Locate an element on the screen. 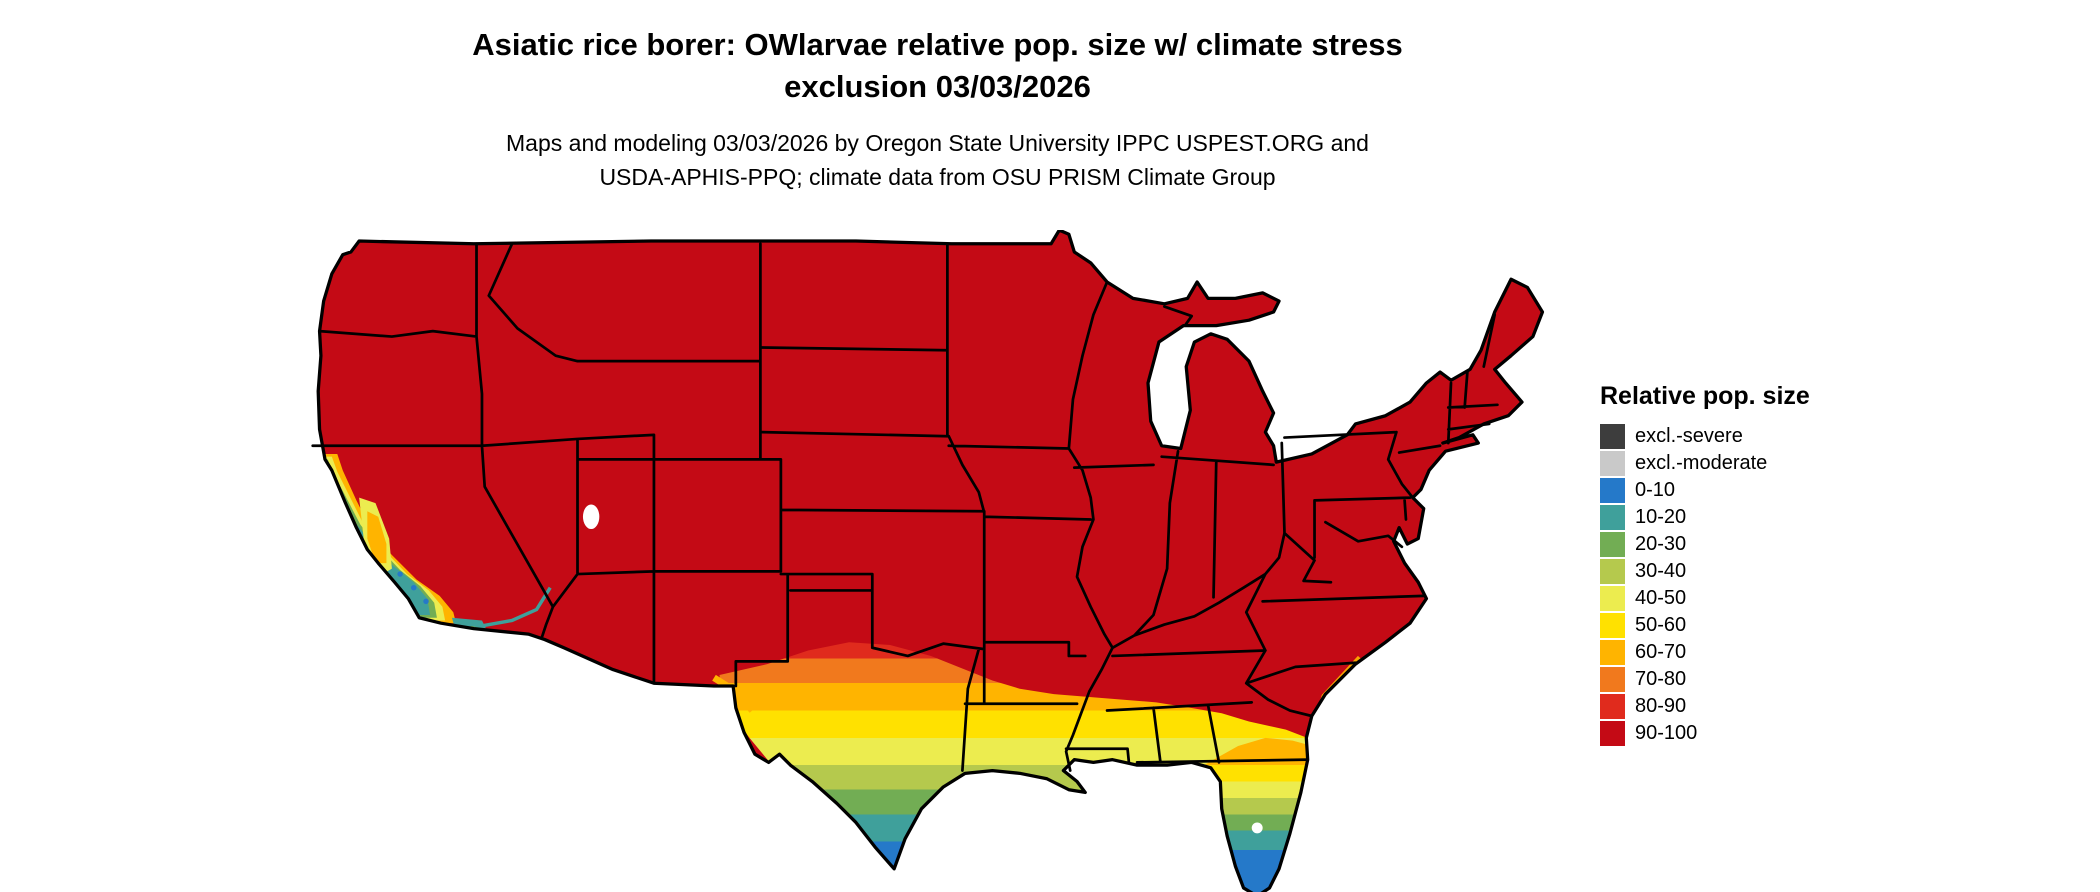 Image resolution: width=2100 pixels, height=892 pixels. legend-label: 60-70 is located at coordinates (1661, 652).